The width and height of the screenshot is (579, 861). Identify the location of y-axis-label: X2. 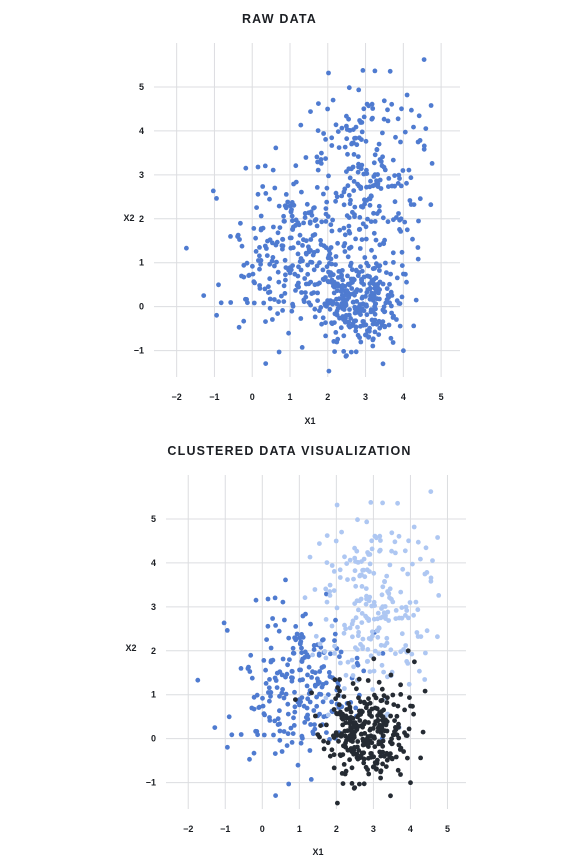
(128, 218).